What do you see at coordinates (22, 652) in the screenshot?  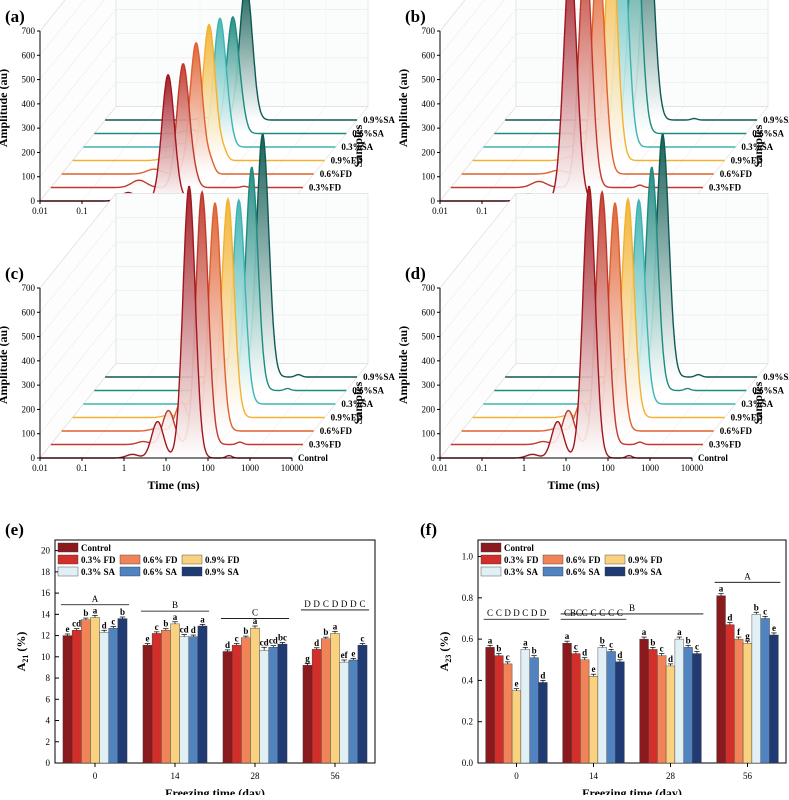 I see `y-axis-label: A21 (%)` at bounding box center [22, 652].